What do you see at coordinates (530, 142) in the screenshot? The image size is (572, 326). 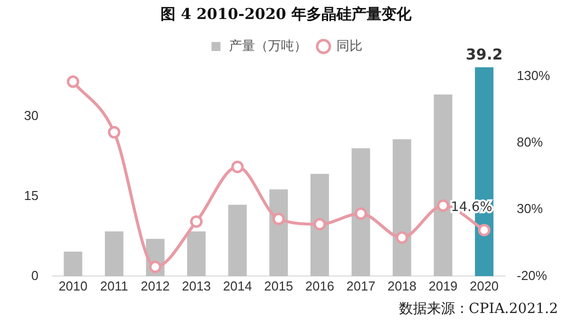 I see `y2-tick-label: 80%` at bounding box center [530, 142].